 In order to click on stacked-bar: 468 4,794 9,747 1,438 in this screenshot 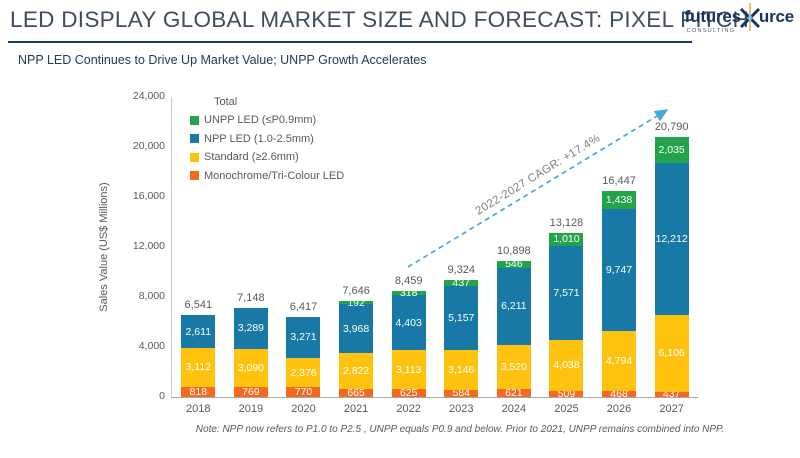, I will do `click(619, 295)`.